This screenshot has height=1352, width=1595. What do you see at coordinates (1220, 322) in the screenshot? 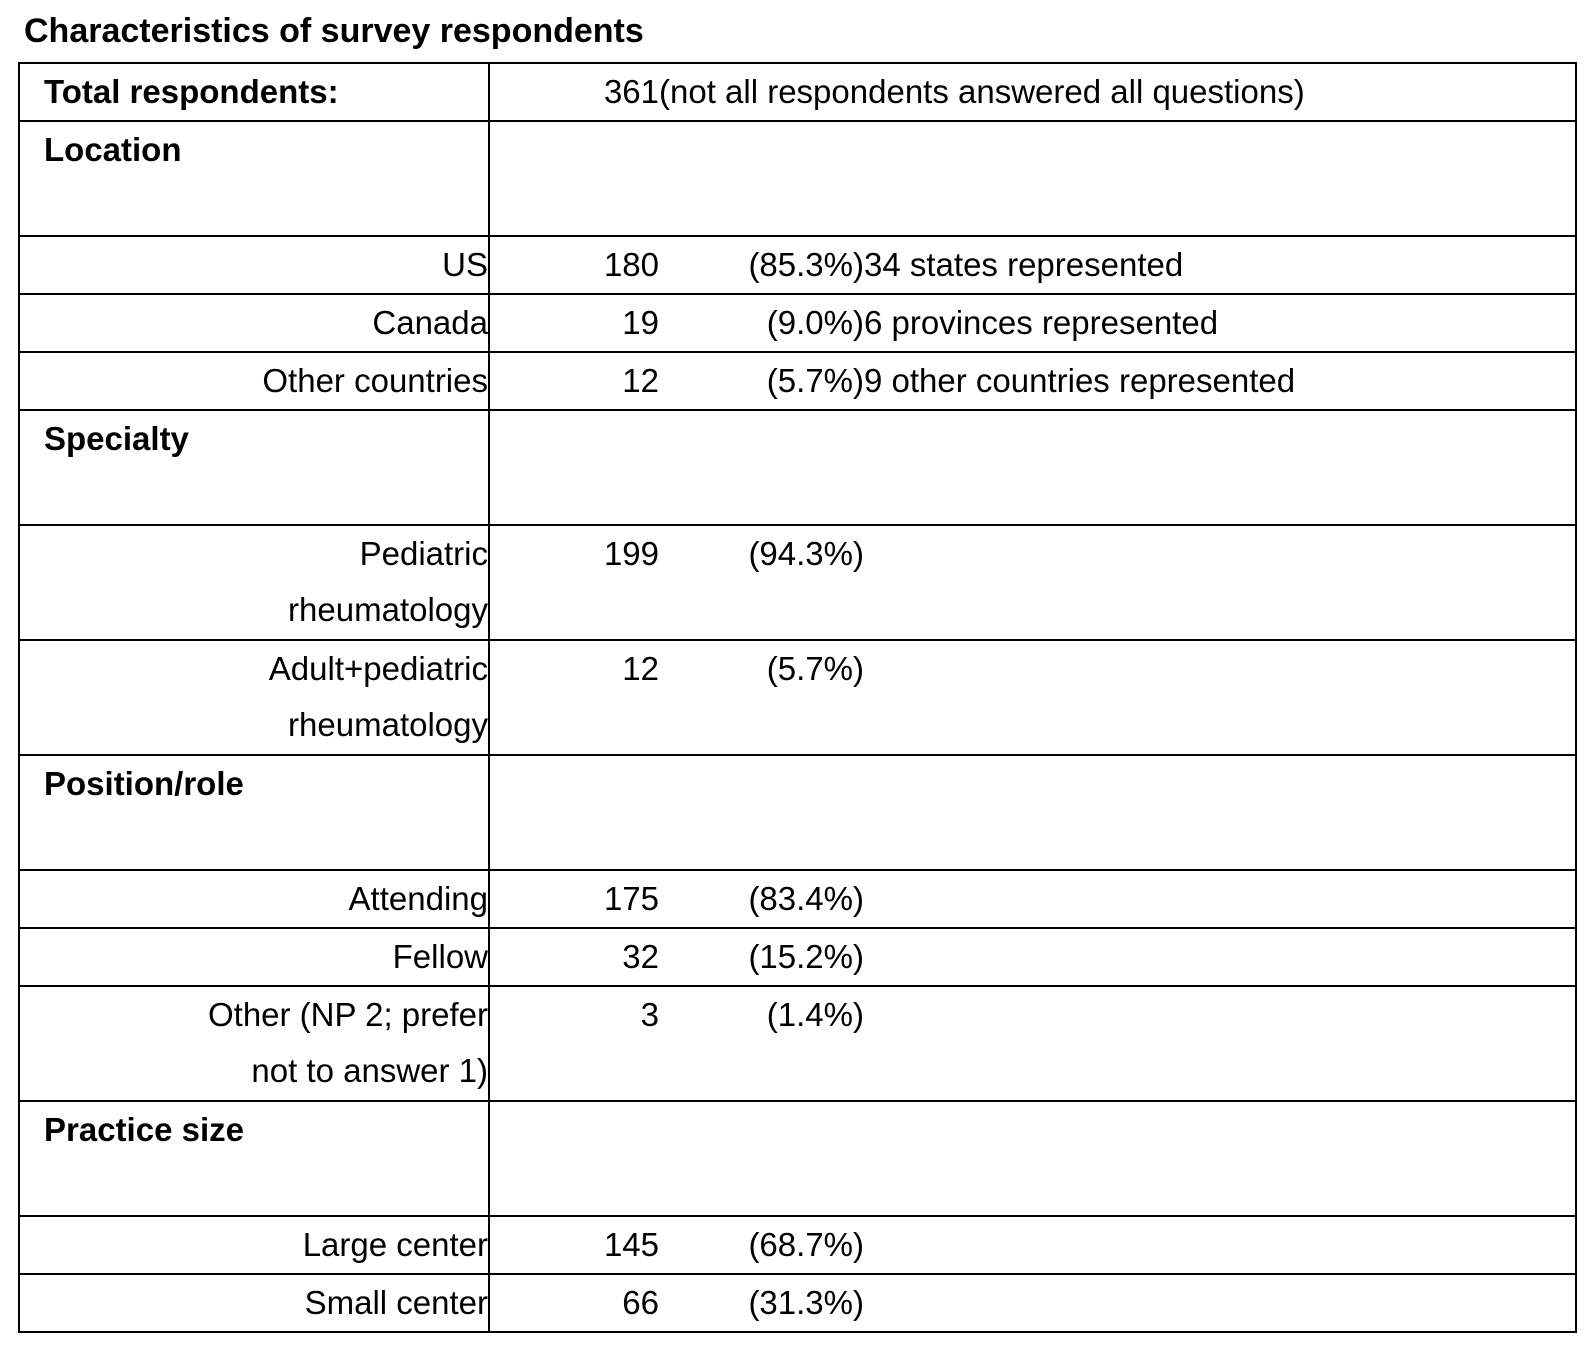
I see `row-note: 6 provinces represented` at bounding box center [1220, 322].